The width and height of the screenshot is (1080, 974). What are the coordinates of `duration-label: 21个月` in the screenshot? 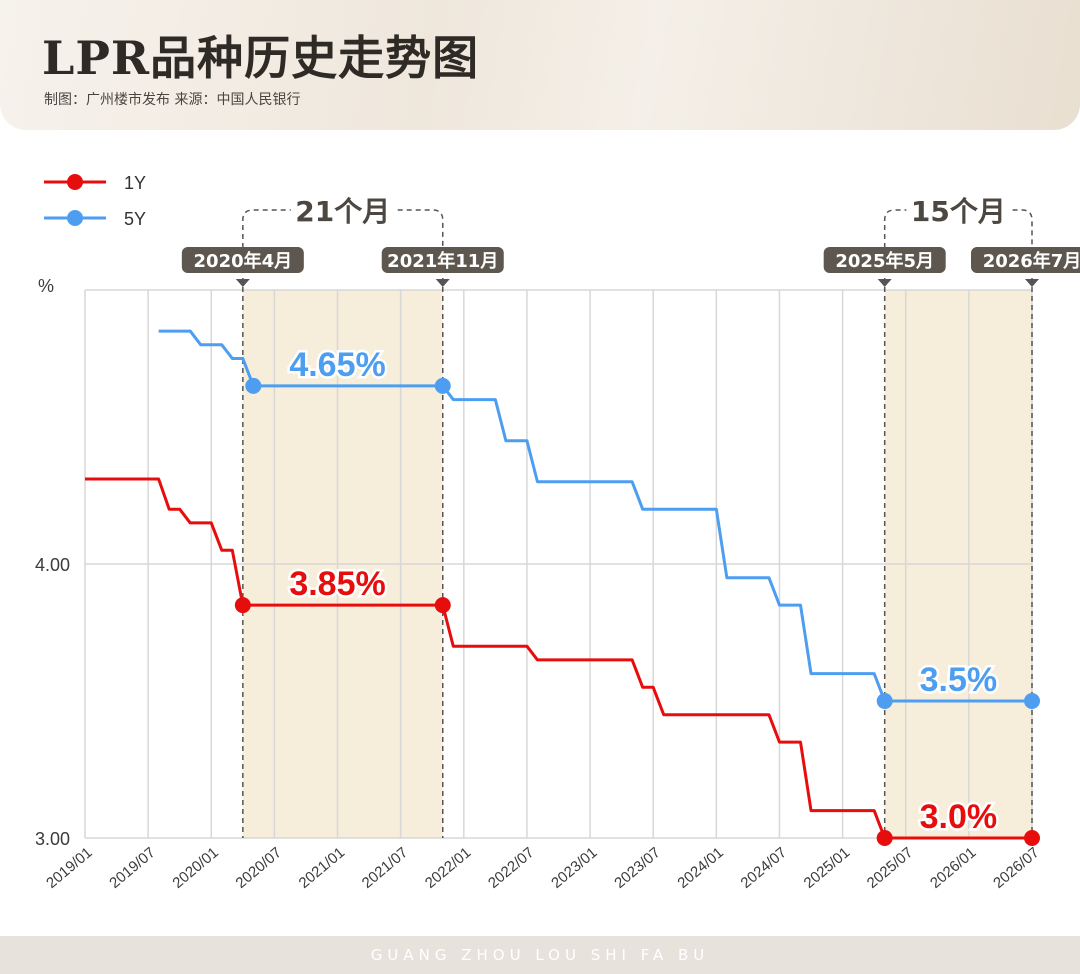 It's located at (342, 211).